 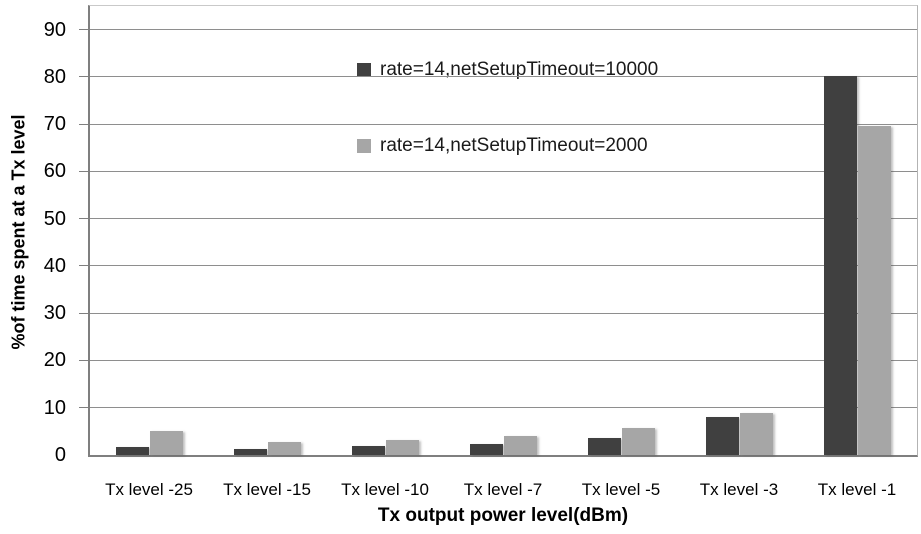 I want to click on y-tick-label: 30, so click(x=54, y=313).